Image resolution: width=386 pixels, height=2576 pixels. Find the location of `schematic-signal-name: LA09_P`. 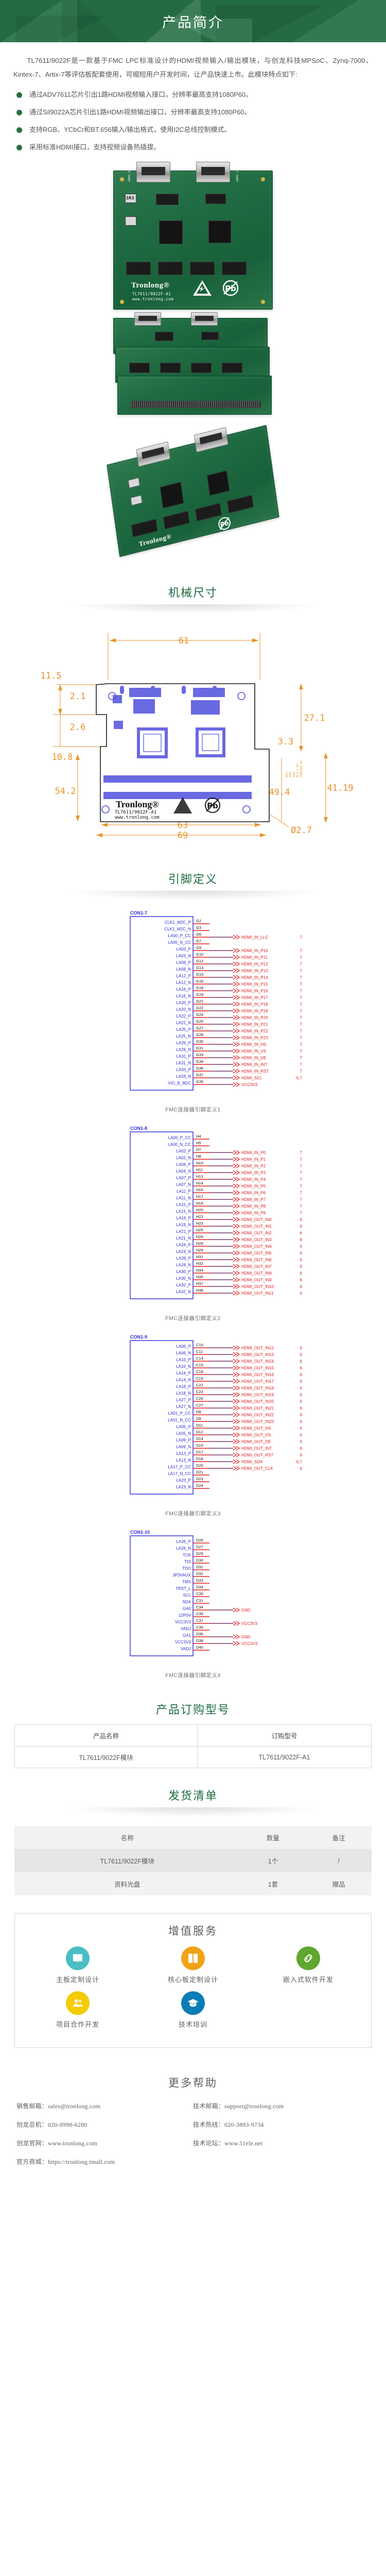

schematic-signal-name: LA09_P is located at coordinates (184, 1441).